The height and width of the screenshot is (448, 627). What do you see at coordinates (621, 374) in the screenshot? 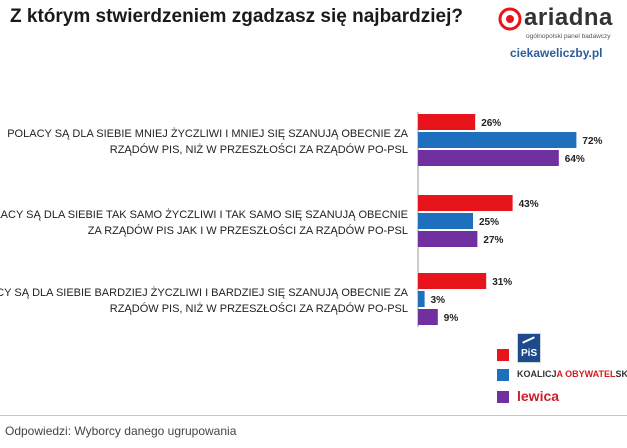
I see `ko-text-part3: SKA` at bounding box center [621, 374].